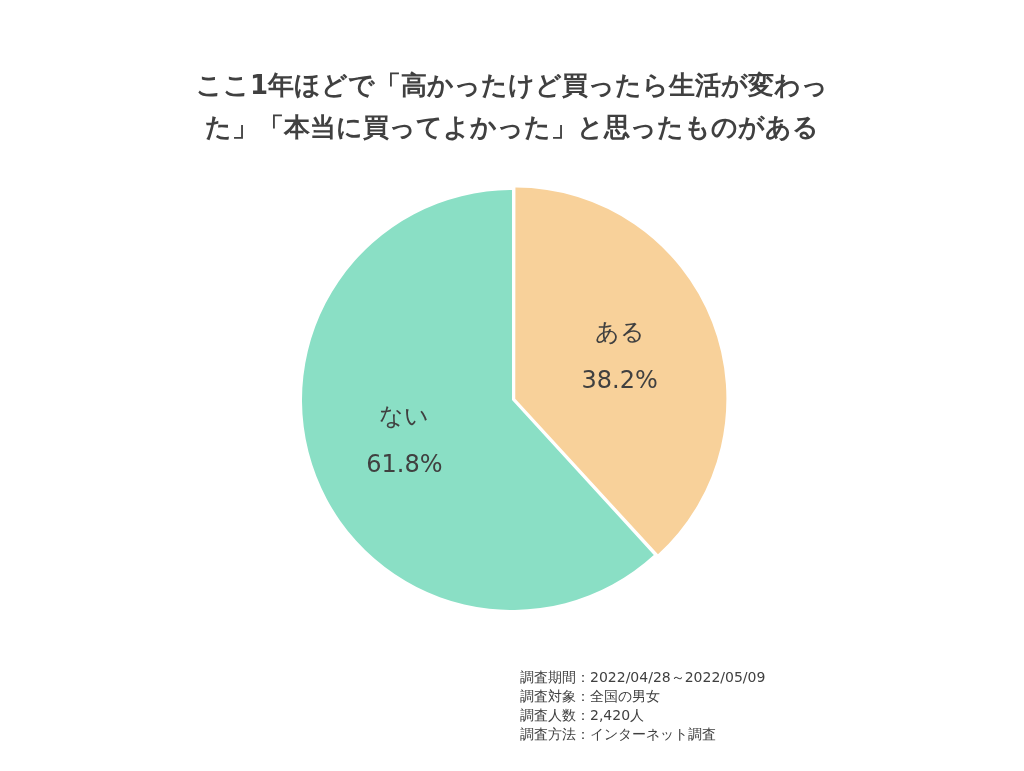  What do you see at coordinates (404, 464) in the screenshot?
I see `data-label: 61.8%` at bounding box center [404, 464].